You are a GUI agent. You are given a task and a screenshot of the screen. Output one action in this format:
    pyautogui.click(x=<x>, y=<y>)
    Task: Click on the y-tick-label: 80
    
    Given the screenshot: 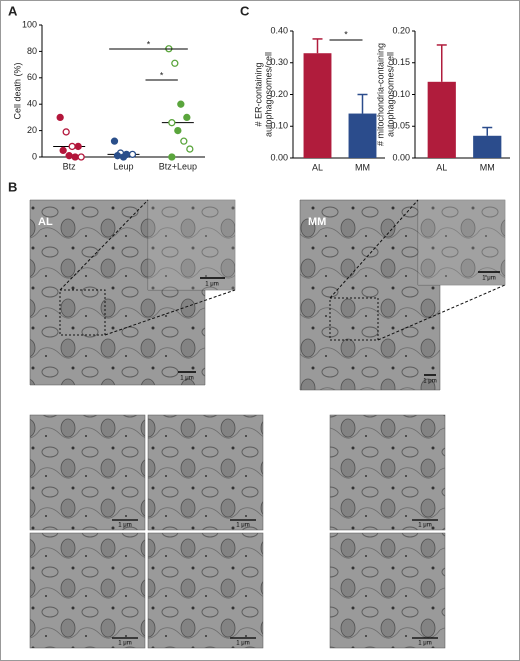 What is the action you would take?
    pyautogui.click(x=32, y=51)
    